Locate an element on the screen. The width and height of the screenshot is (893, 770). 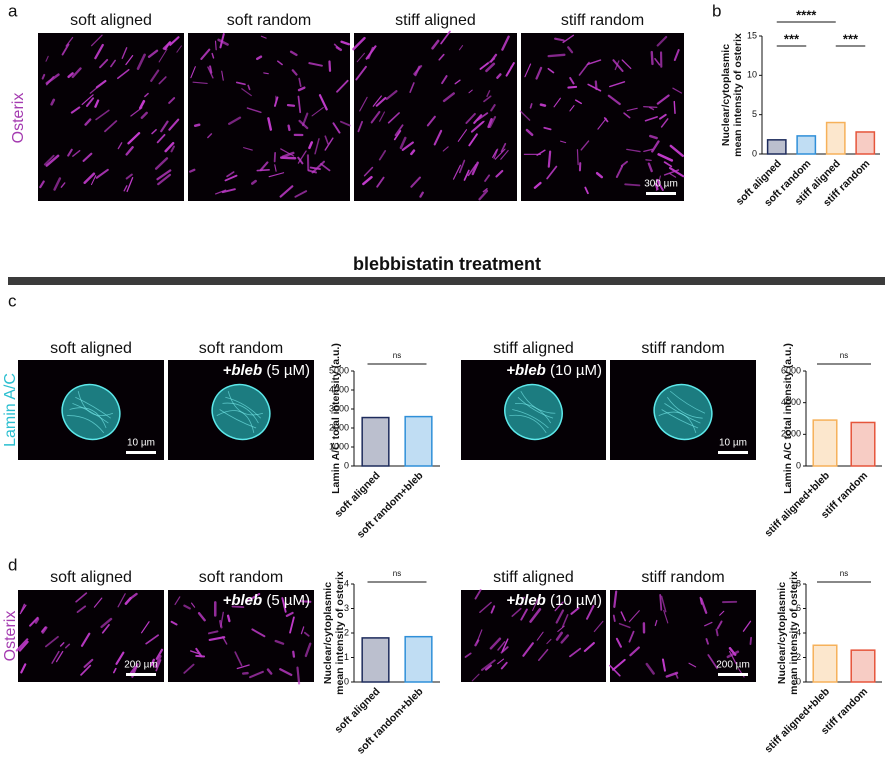
dose: (10 µM) is located at coordinates (576, 370).